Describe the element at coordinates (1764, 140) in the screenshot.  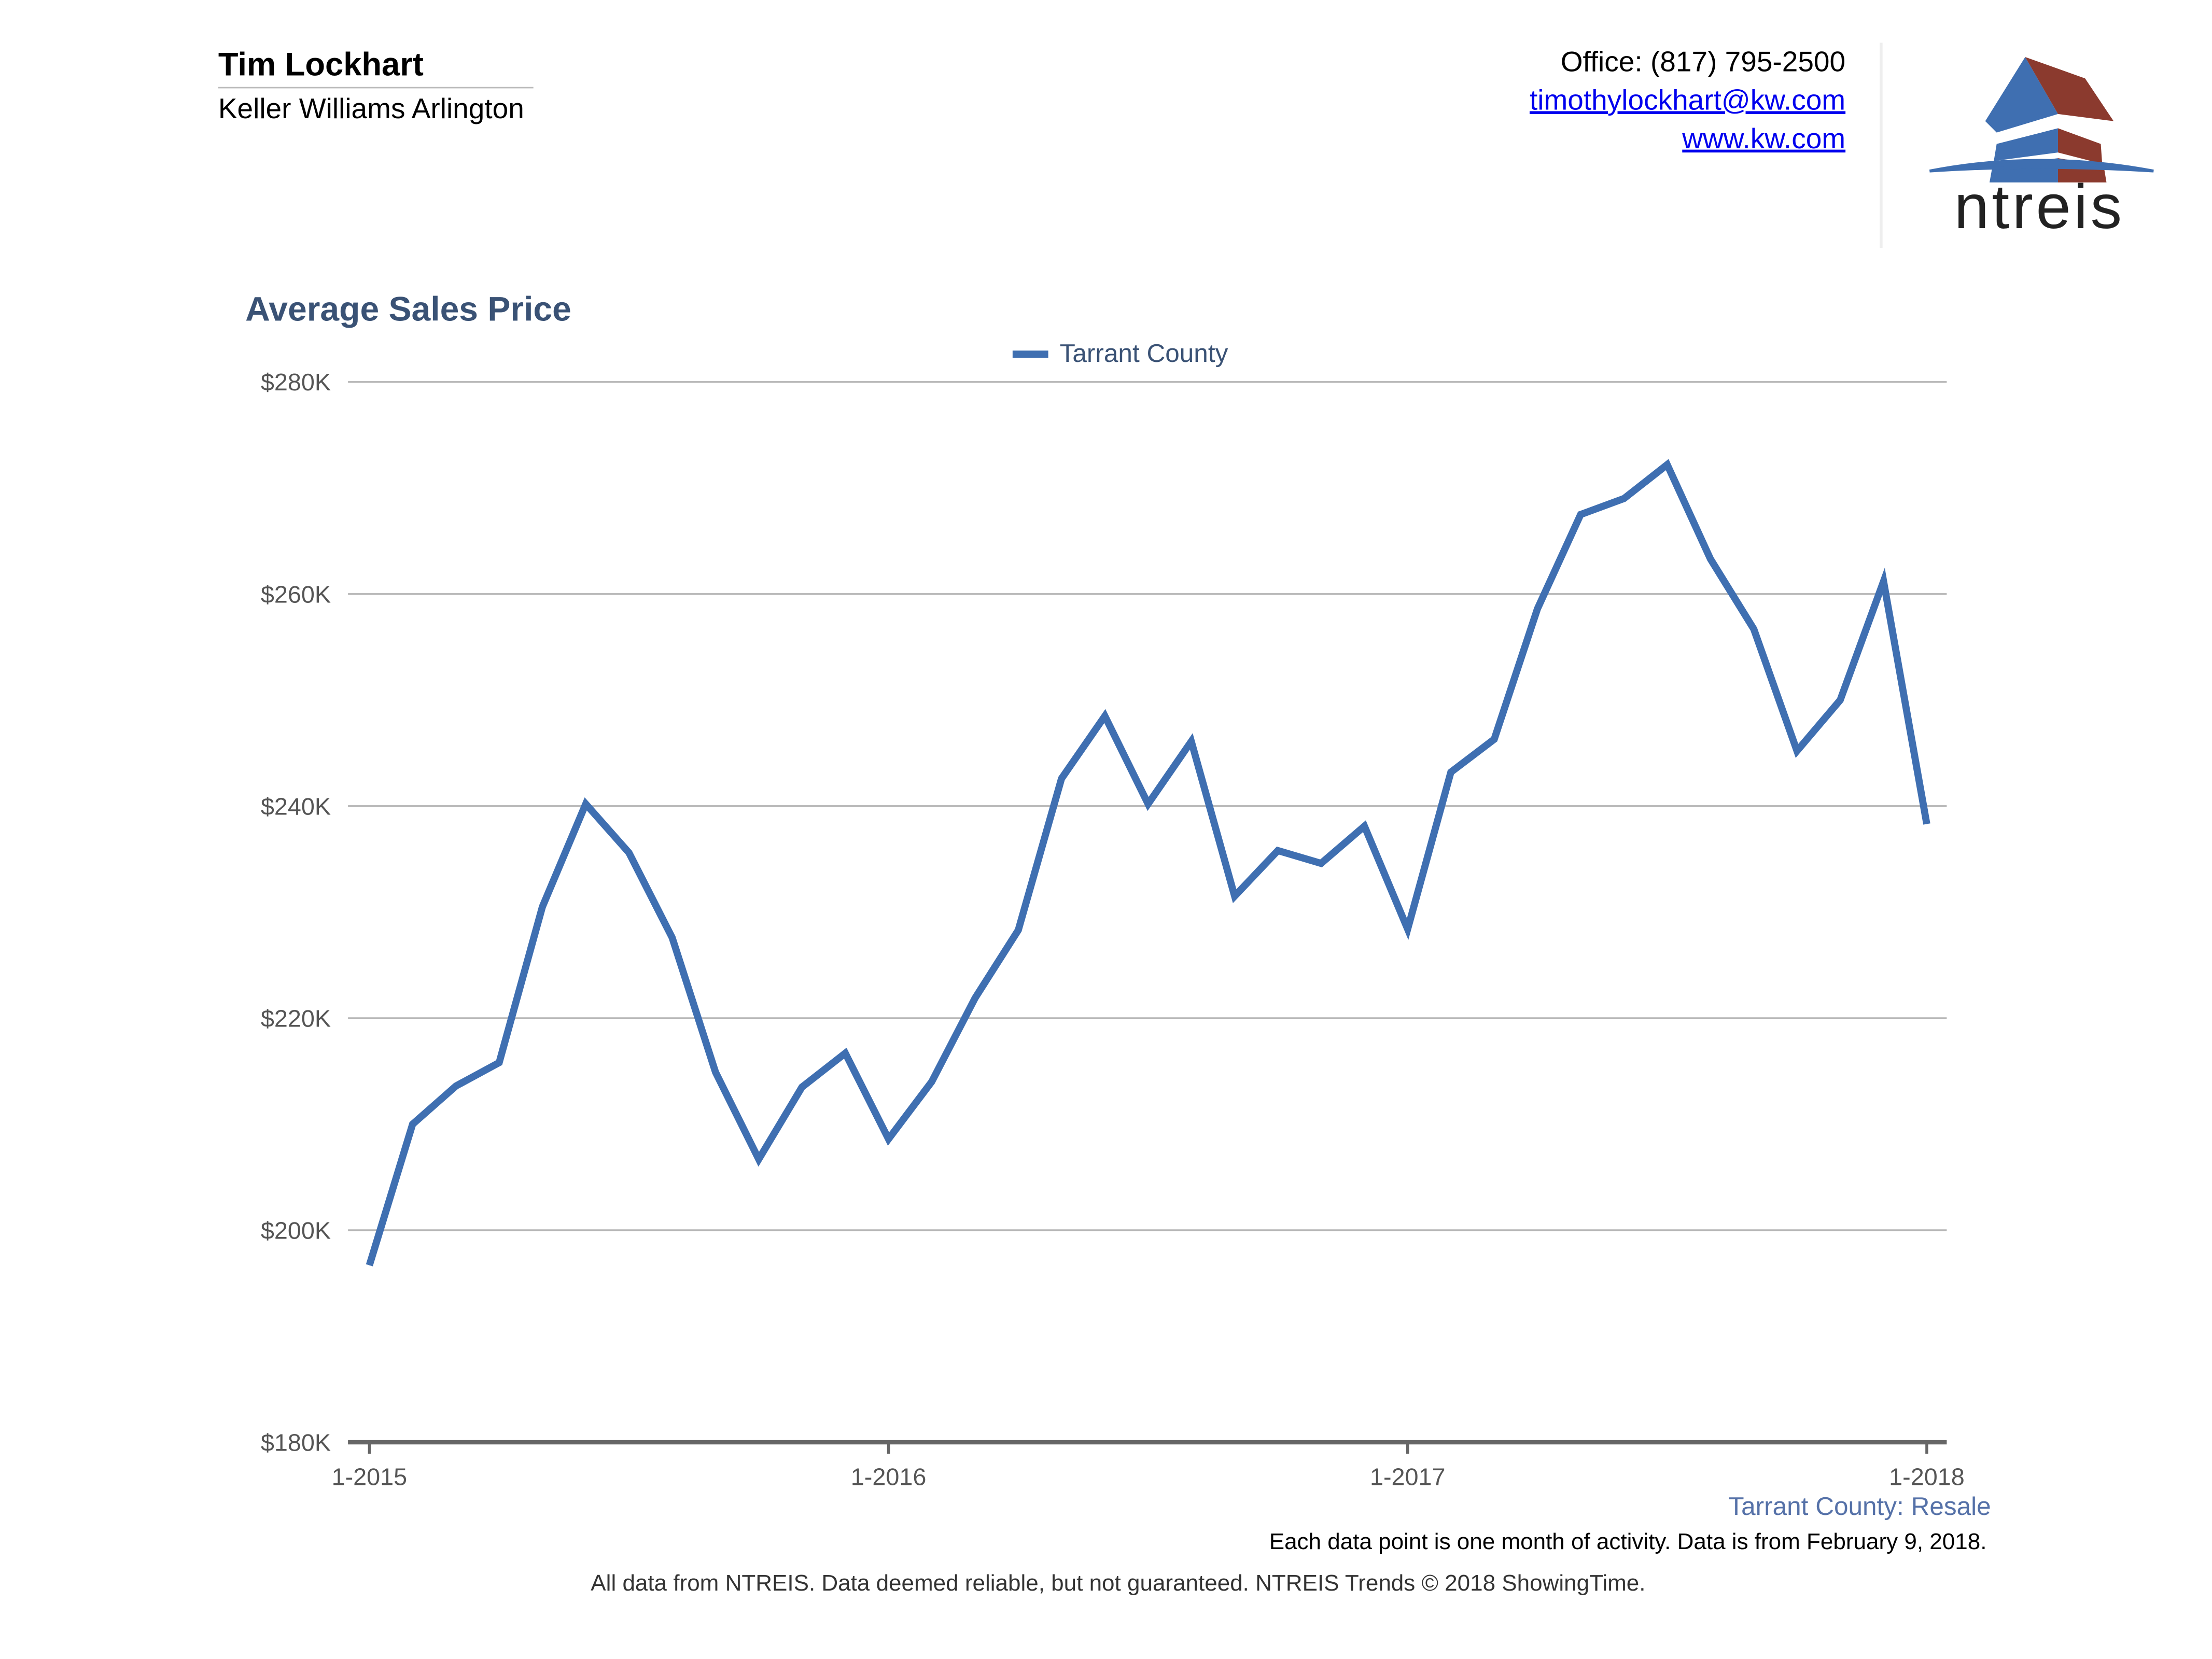
I see `website-link: www.kw.com` at that location.